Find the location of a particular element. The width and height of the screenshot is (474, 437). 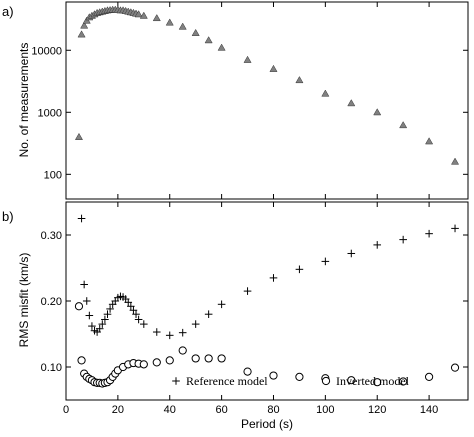

legend-inverted-label: Inverted model is located at coordinates (373, 381).